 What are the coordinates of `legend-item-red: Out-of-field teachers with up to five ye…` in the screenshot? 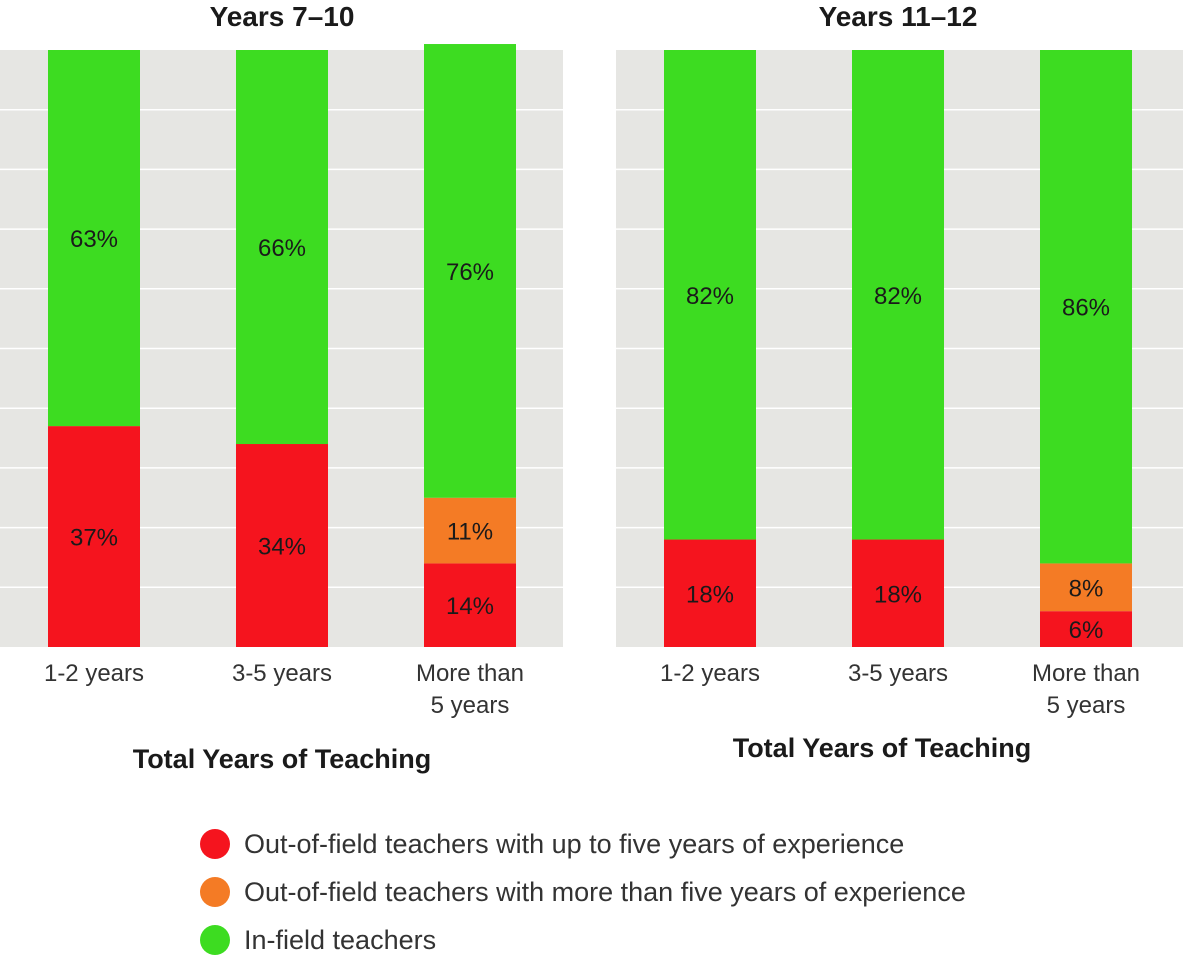 It's located at (650, 844).